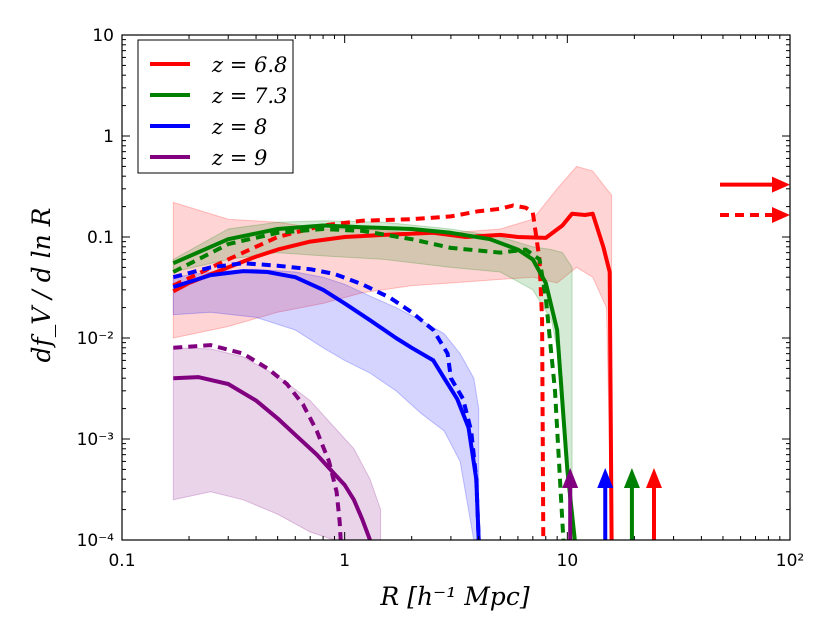  I want to click on legend-item: z = 9, so click(208, 158).